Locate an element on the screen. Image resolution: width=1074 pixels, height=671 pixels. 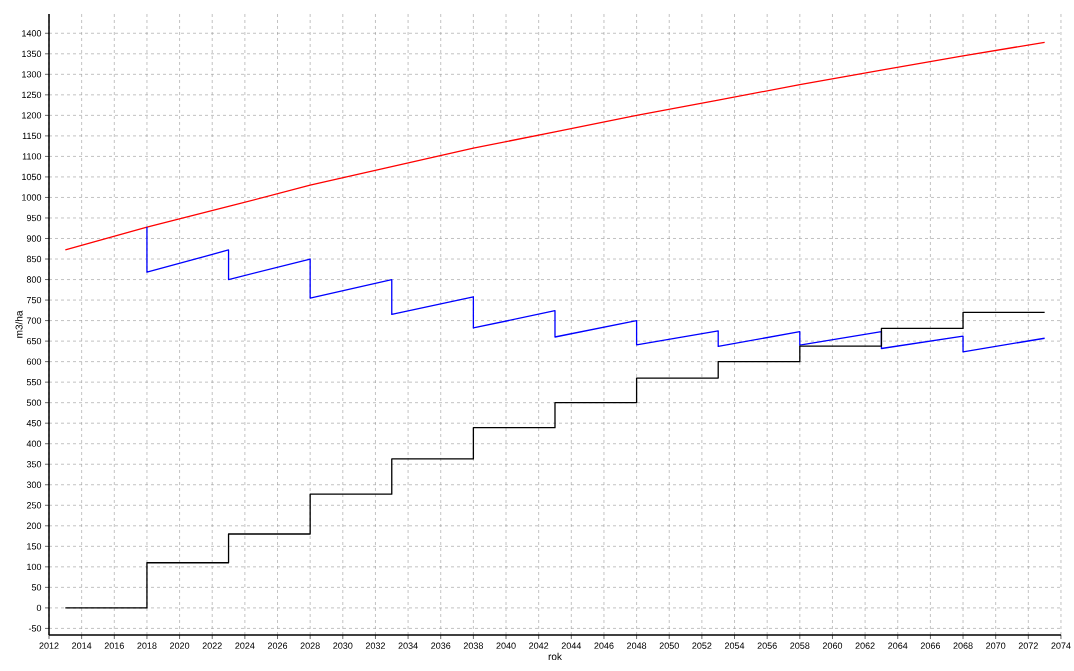
x-tick-label: 2040 is located at coordinates (506, 645).